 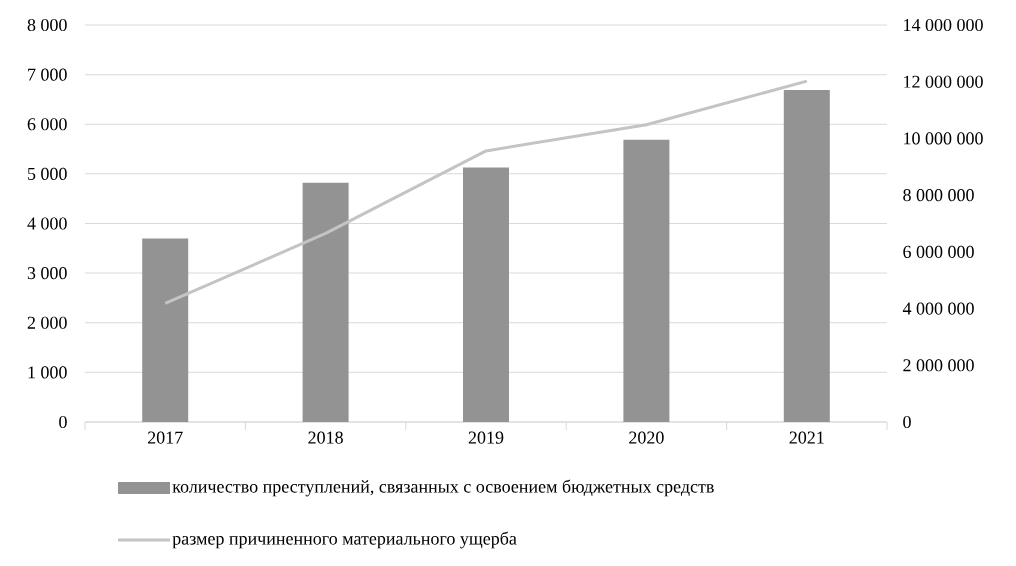 I want to click on x-tick-label: 2021, so click(x=806, y=437).